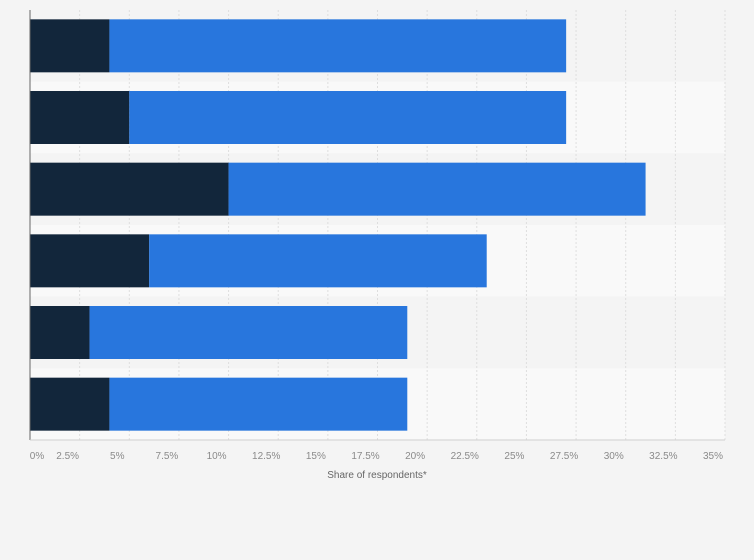  I want to click on x-tick-label: 22.5%, so click(465, 456).